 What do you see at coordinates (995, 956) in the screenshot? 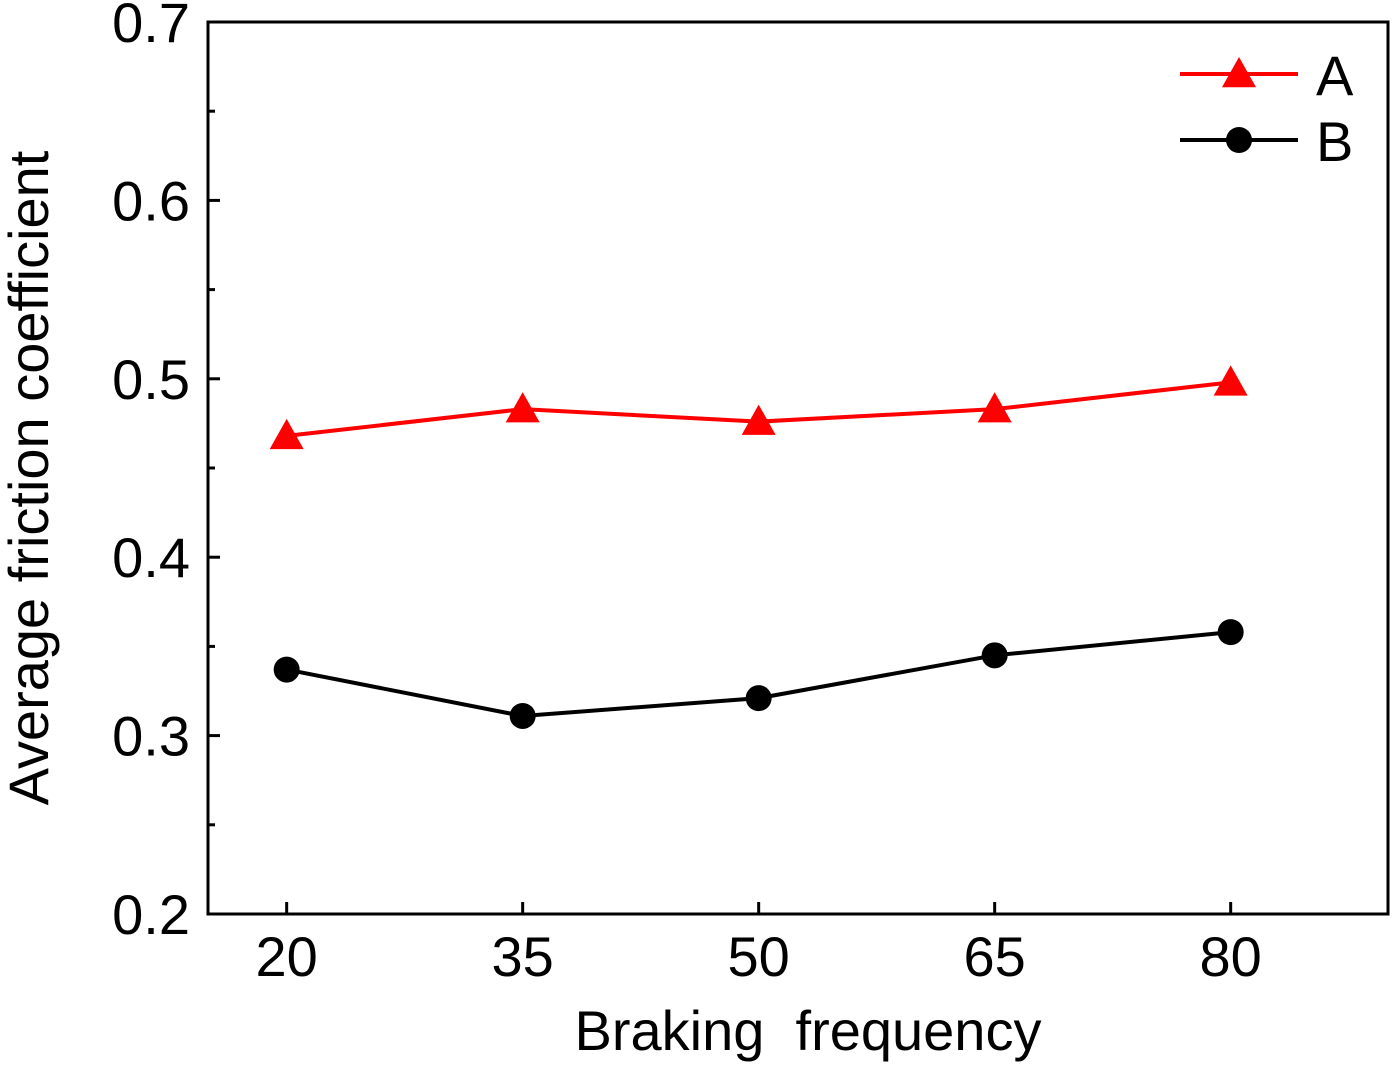
I see `x-tick-label: 65` at bounding box center [995, 956].